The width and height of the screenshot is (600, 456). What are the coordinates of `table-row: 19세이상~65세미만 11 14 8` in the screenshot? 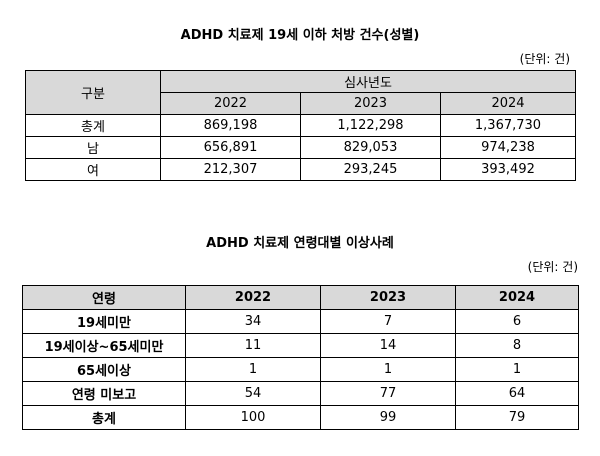 It's located at (300, 345).